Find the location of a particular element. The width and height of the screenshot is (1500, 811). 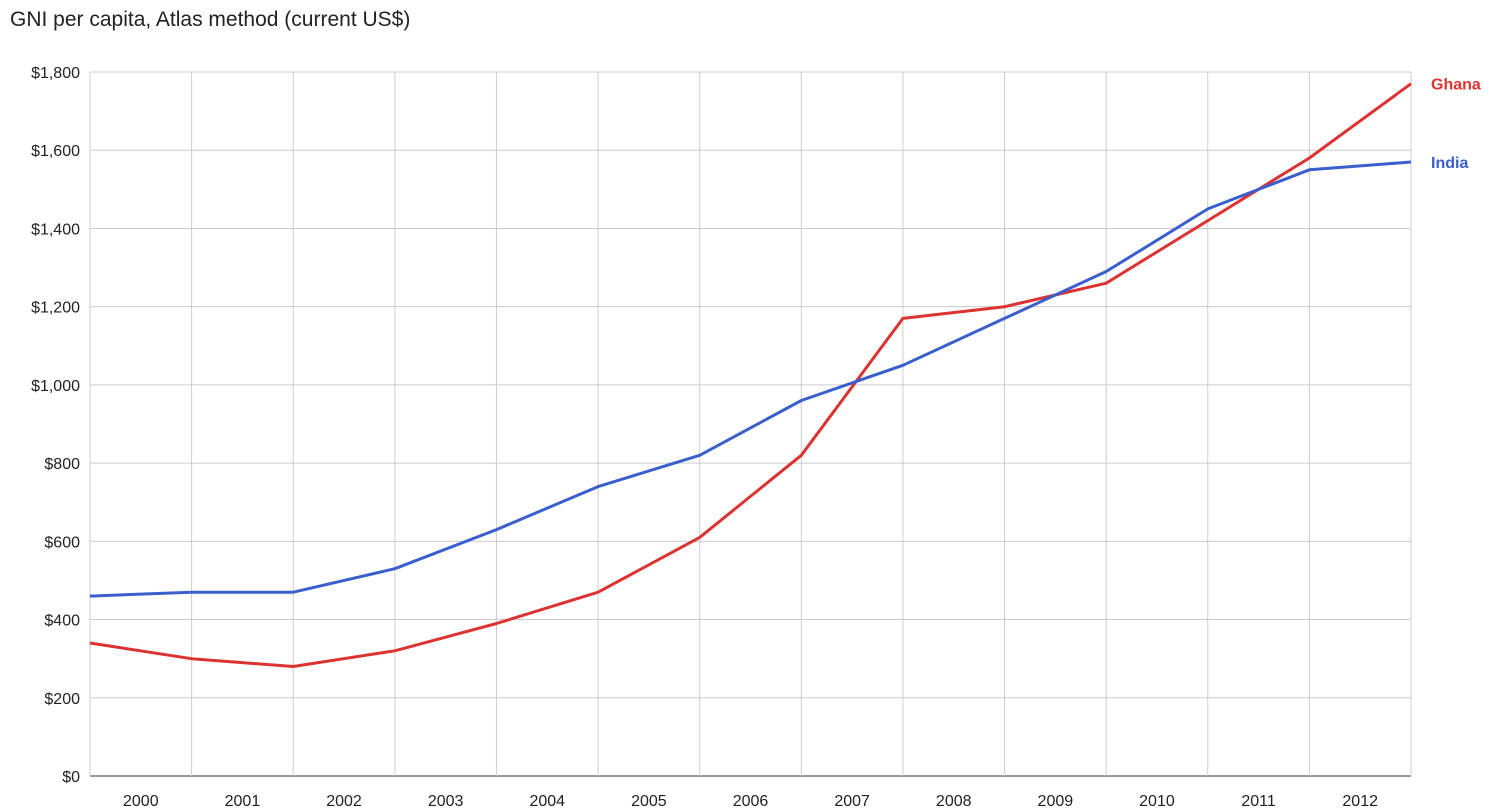

y-tick-label: $200 is located at coordinates (62, 699).